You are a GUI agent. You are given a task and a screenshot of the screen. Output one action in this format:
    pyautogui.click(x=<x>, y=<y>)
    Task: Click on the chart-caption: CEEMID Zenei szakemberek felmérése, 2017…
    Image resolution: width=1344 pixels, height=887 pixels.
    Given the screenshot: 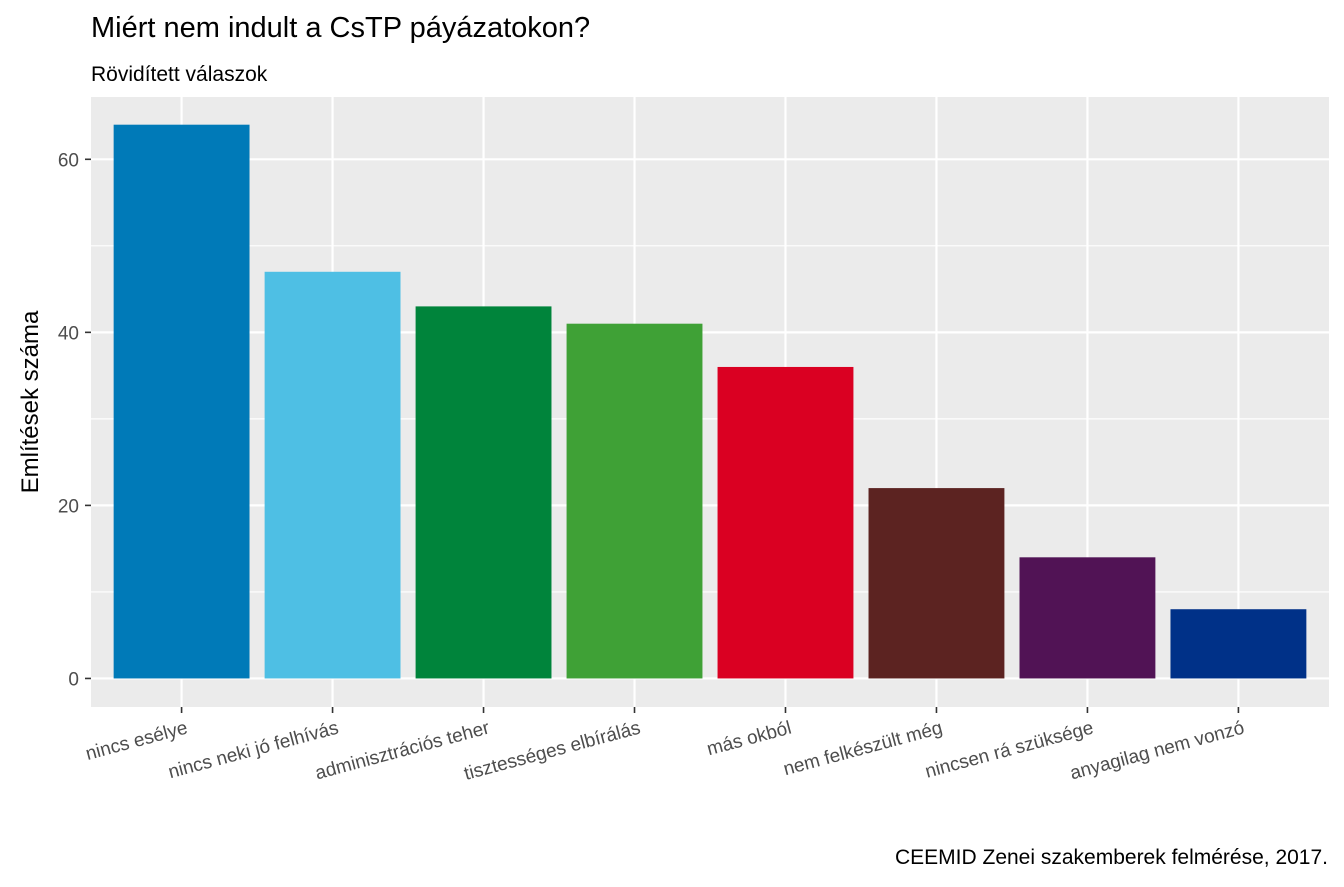 What is the action you would take?
    pyautogui.click(x=1111, y=857)
    